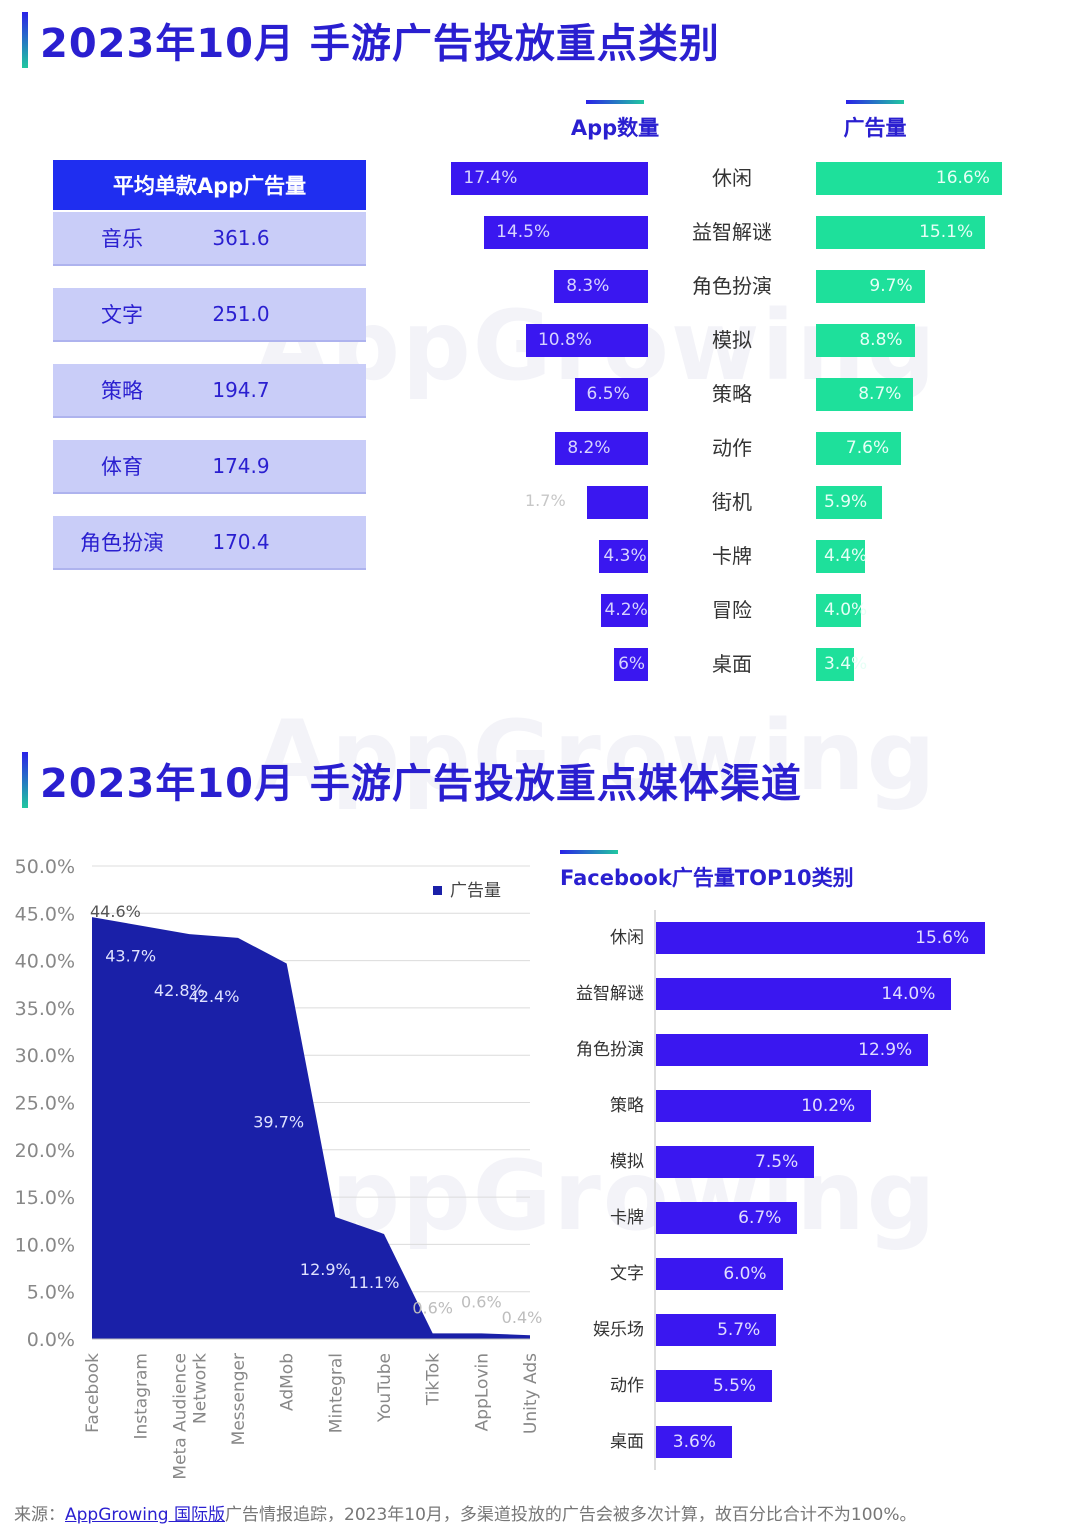 The height and width of the screenshot is (1534, 1080). I want to click on y-tick-label: 30.0%, so click(45, 1056).